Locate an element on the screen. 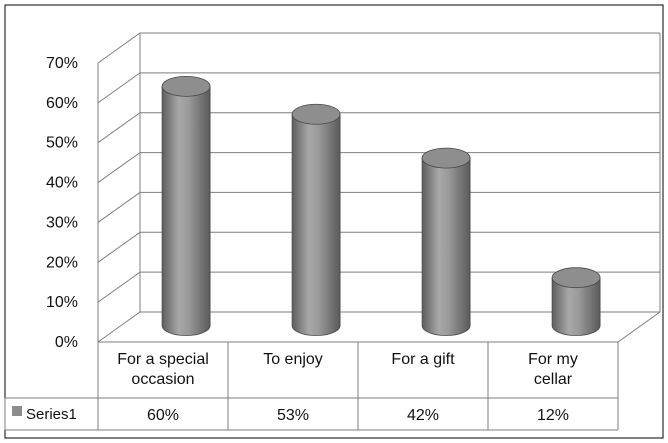 This screenshot has height=443, width=668. y-tick-label: 40% is located at coordinates (62, 183).